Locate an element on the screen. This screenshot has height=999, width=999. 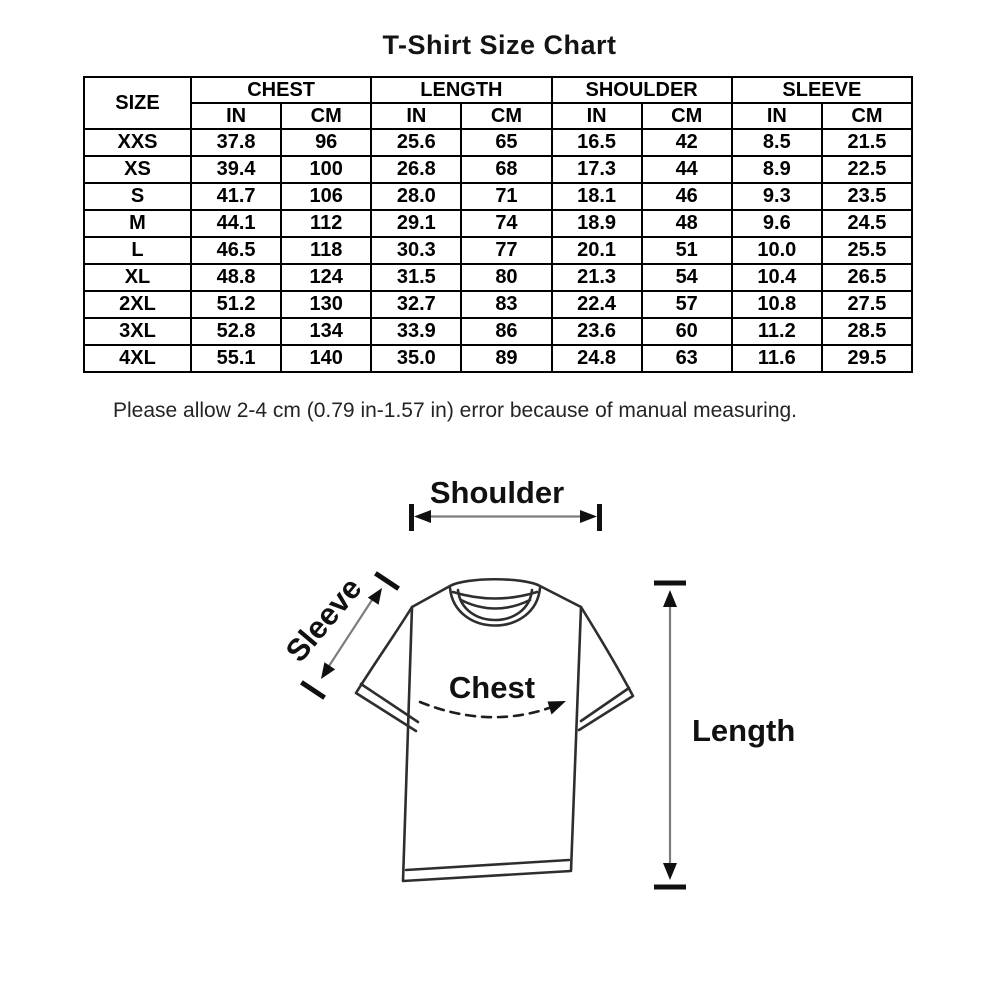
value-cell: 33.9 is located at coordinates (416, 331).